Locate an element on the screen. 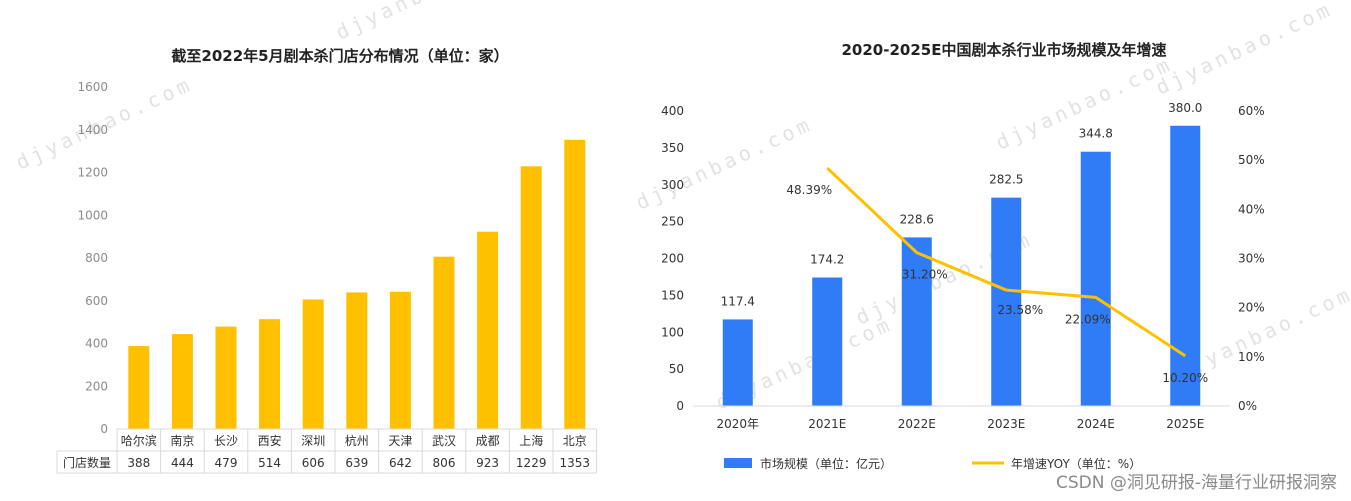 This screenshot has width=1351, height=501. left-category-label: 北京 is located at coordinates (575, 441).